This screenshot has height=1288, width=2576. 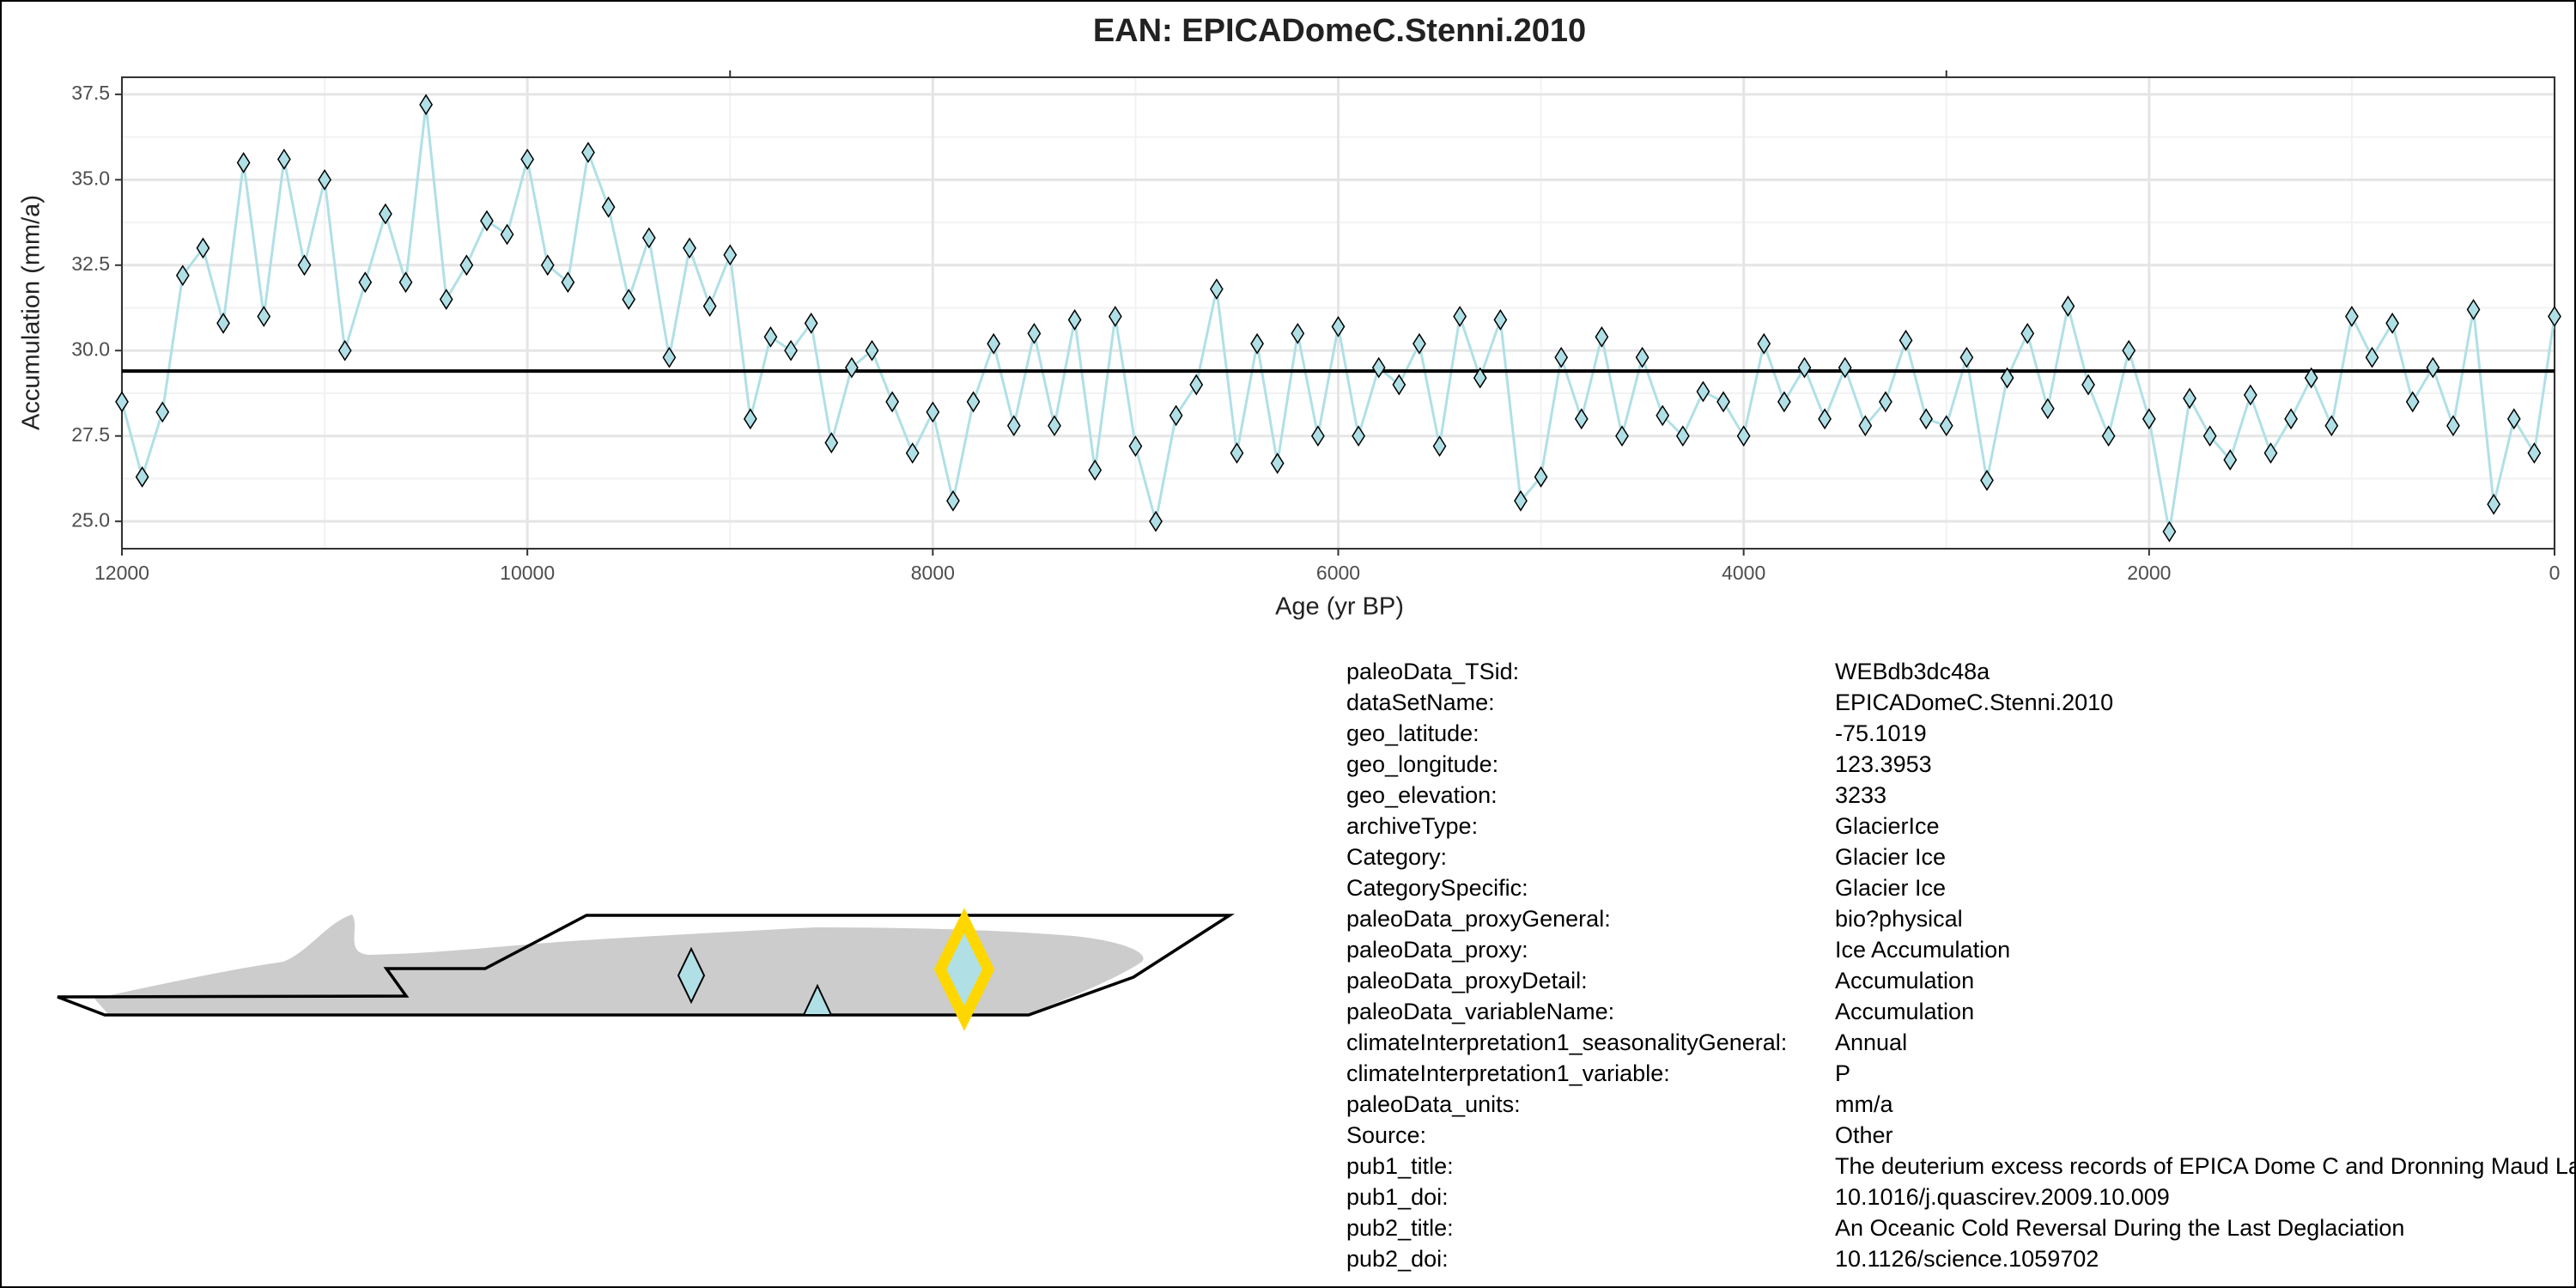 What do you see at coordinates (32, 312) in the screenshot?
I see `y-axis-label: Accumulation (mm/a)` at bounding box center [32, 312].